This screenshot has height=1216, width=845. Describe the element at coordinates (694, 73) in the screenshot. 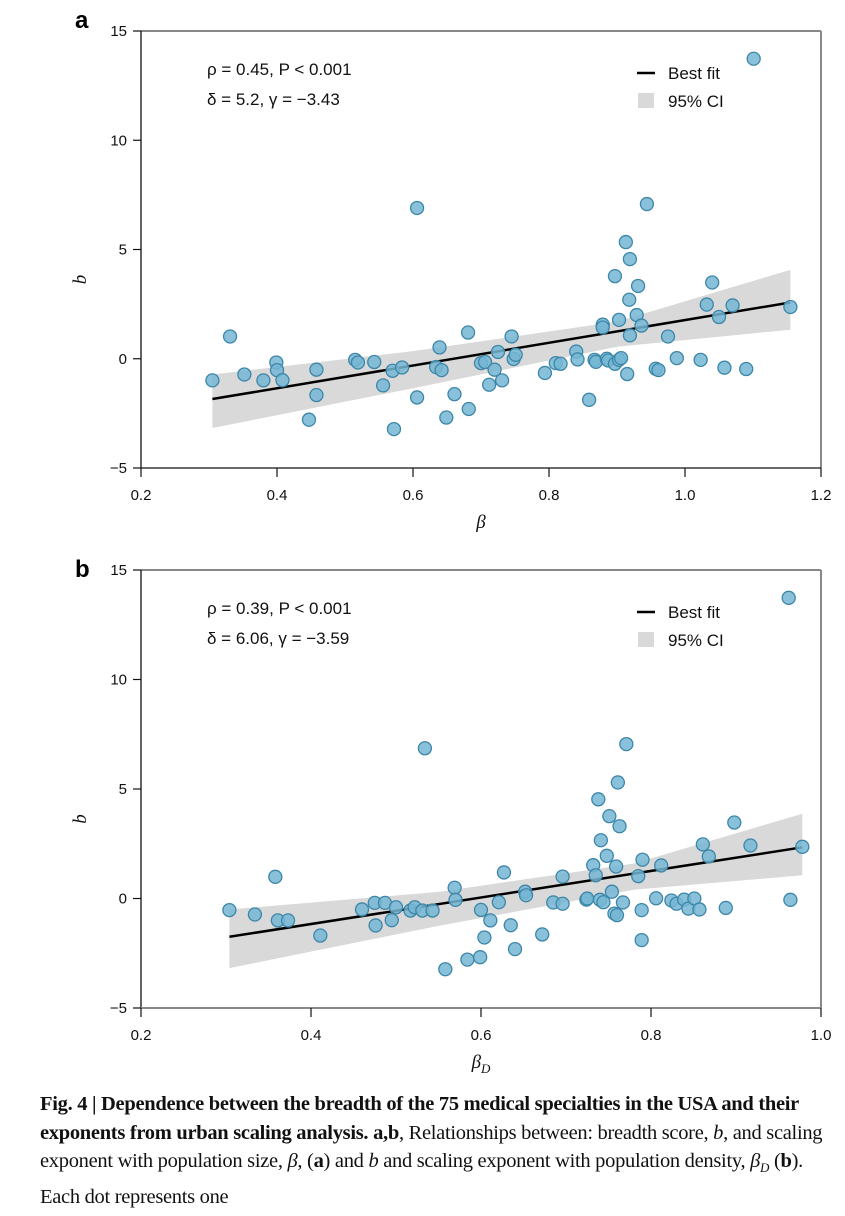

I see `legend-best-fit-label: Best fit` at that location.